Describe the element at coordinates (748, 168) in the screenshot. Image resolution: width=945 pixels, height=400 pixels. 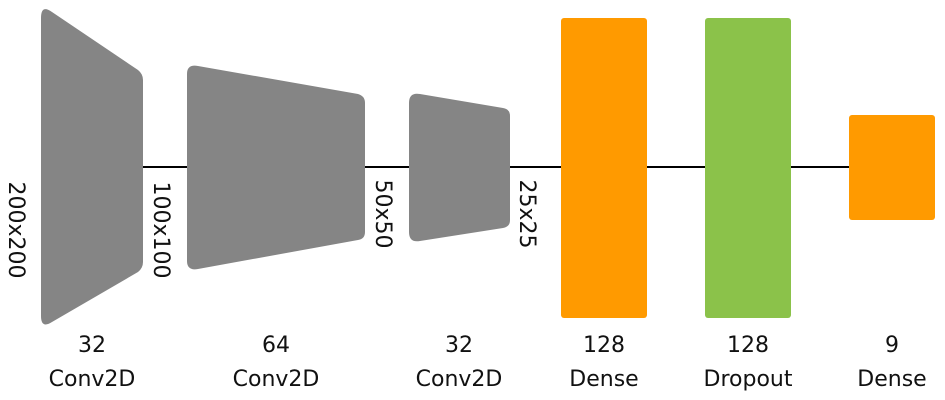
I see `dropout-layer-5-shape` at that location.